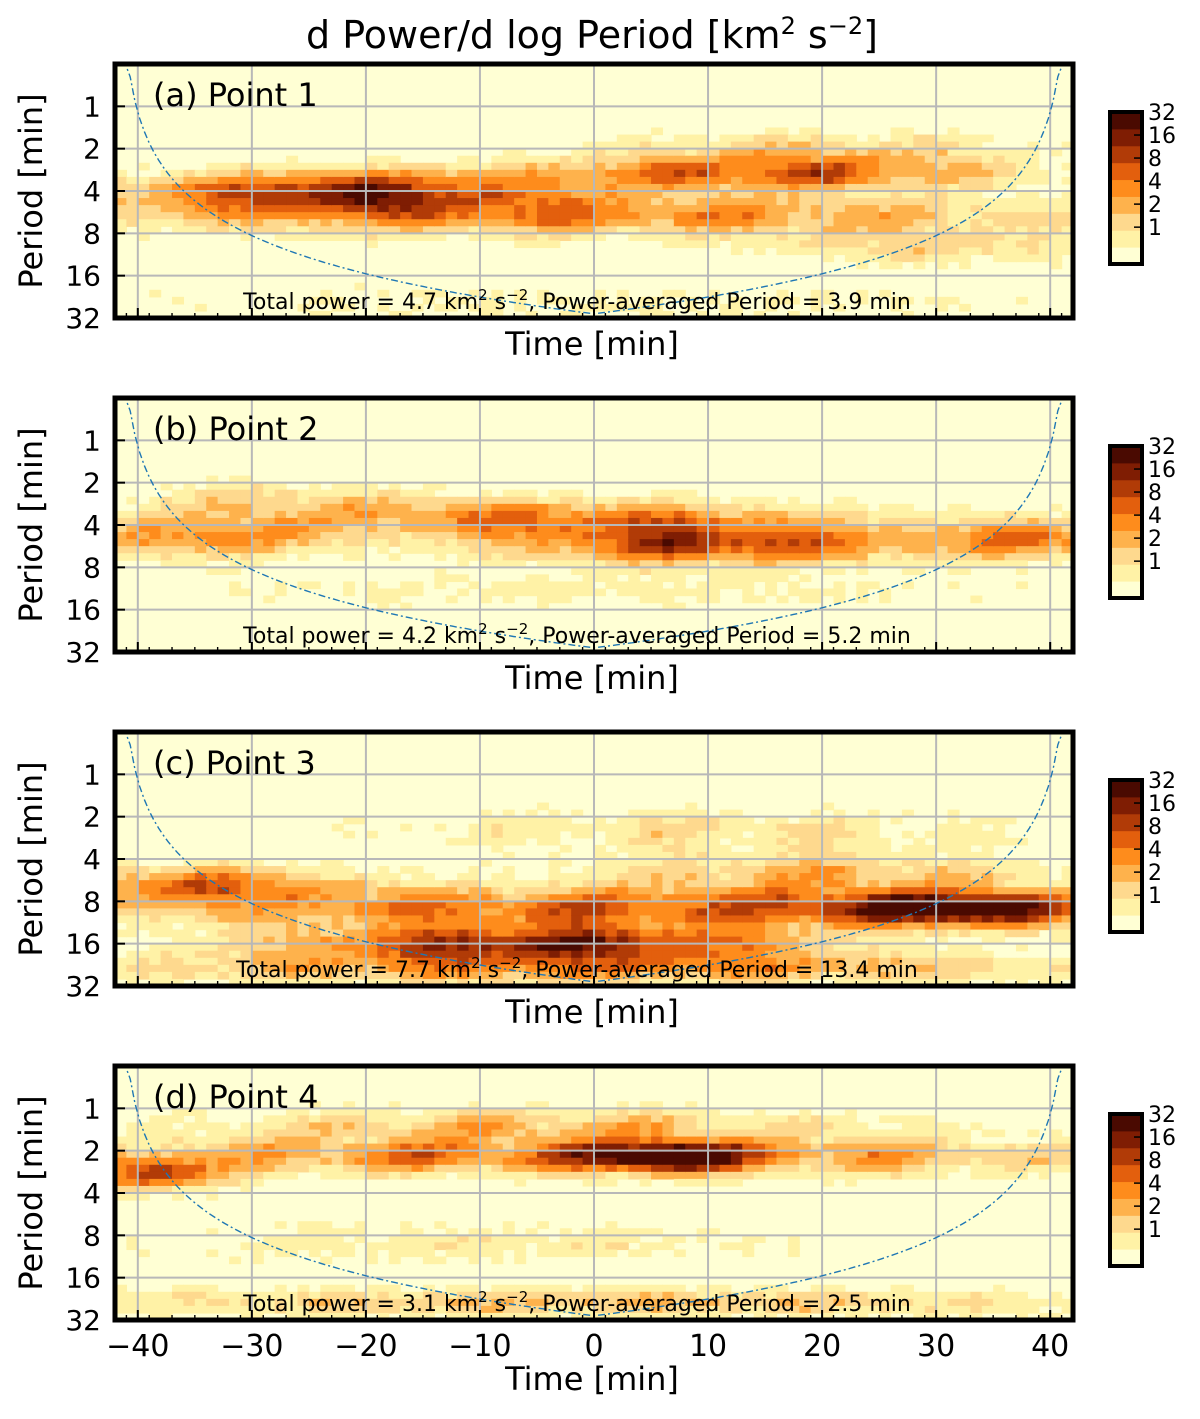 The width and height of the screenshot is (1200, 1419). What do you see at coordinates (92, 483) in the screenshot?
I see `y-tick-label: 2` at bounding box center [92, 483].